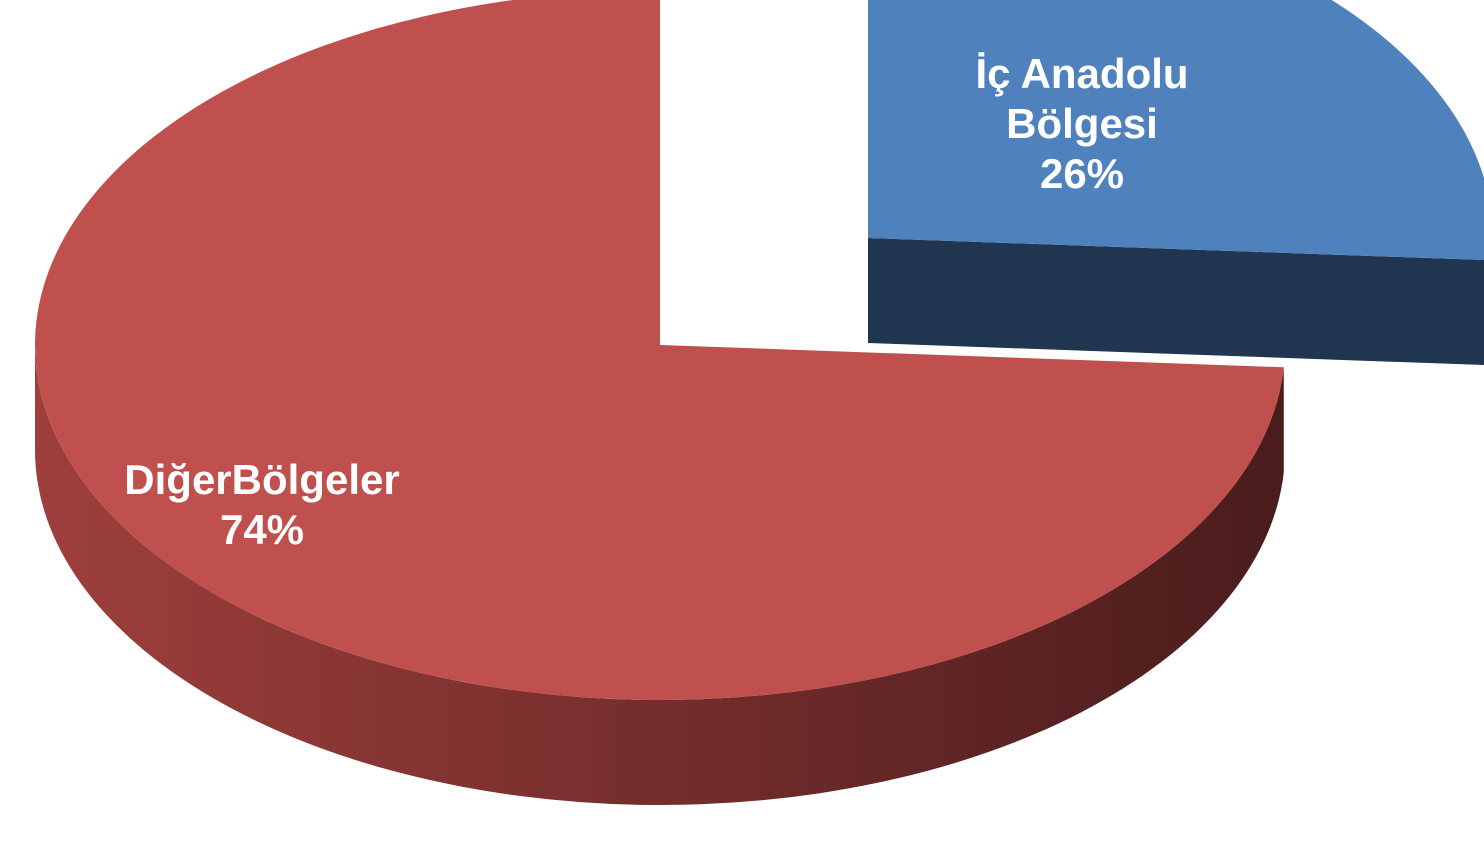 This screenshot has height=846, width=1484. I want to click on slice-label-0: İç Anadolu Bölgesi 26%, so click(1081, 123).